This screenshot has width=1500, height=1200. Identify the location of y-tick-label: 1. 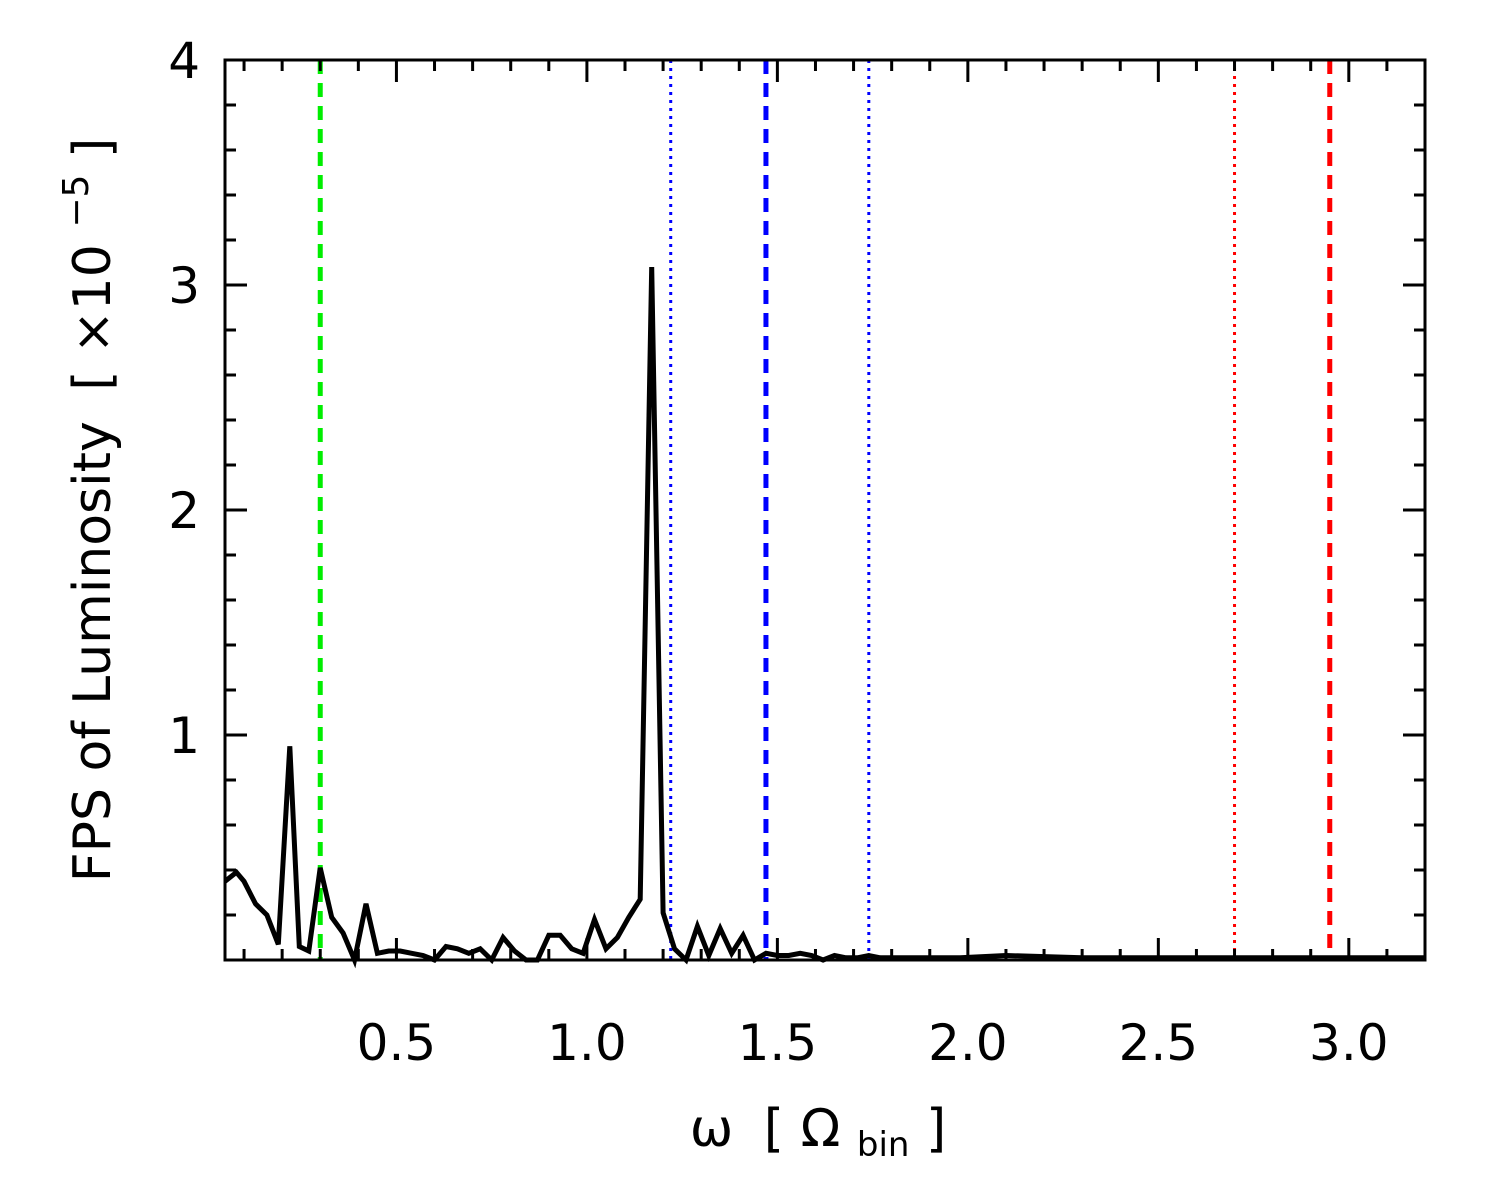
(184, 736).